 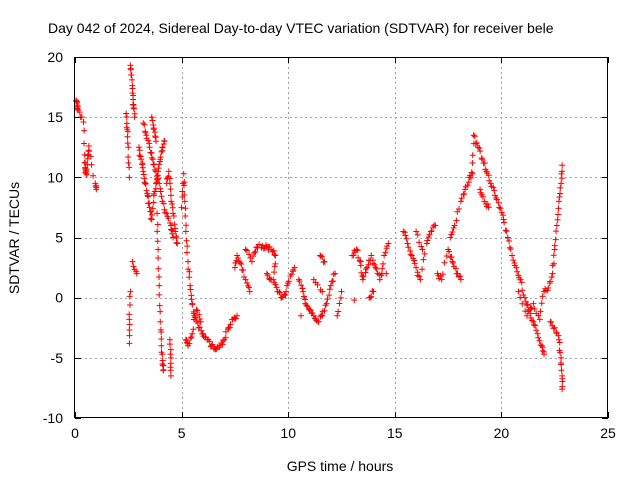 What do you see at coordinates (343, 433) in the screenshot?
I see `x-tick-labels: 0 5 10 15 20 25` at bounding box center [343, 433].